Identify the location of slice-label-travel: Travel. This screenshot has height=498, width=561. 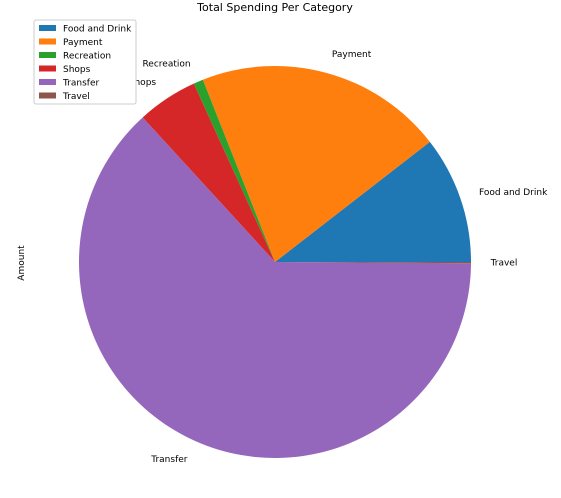
(504, 264).